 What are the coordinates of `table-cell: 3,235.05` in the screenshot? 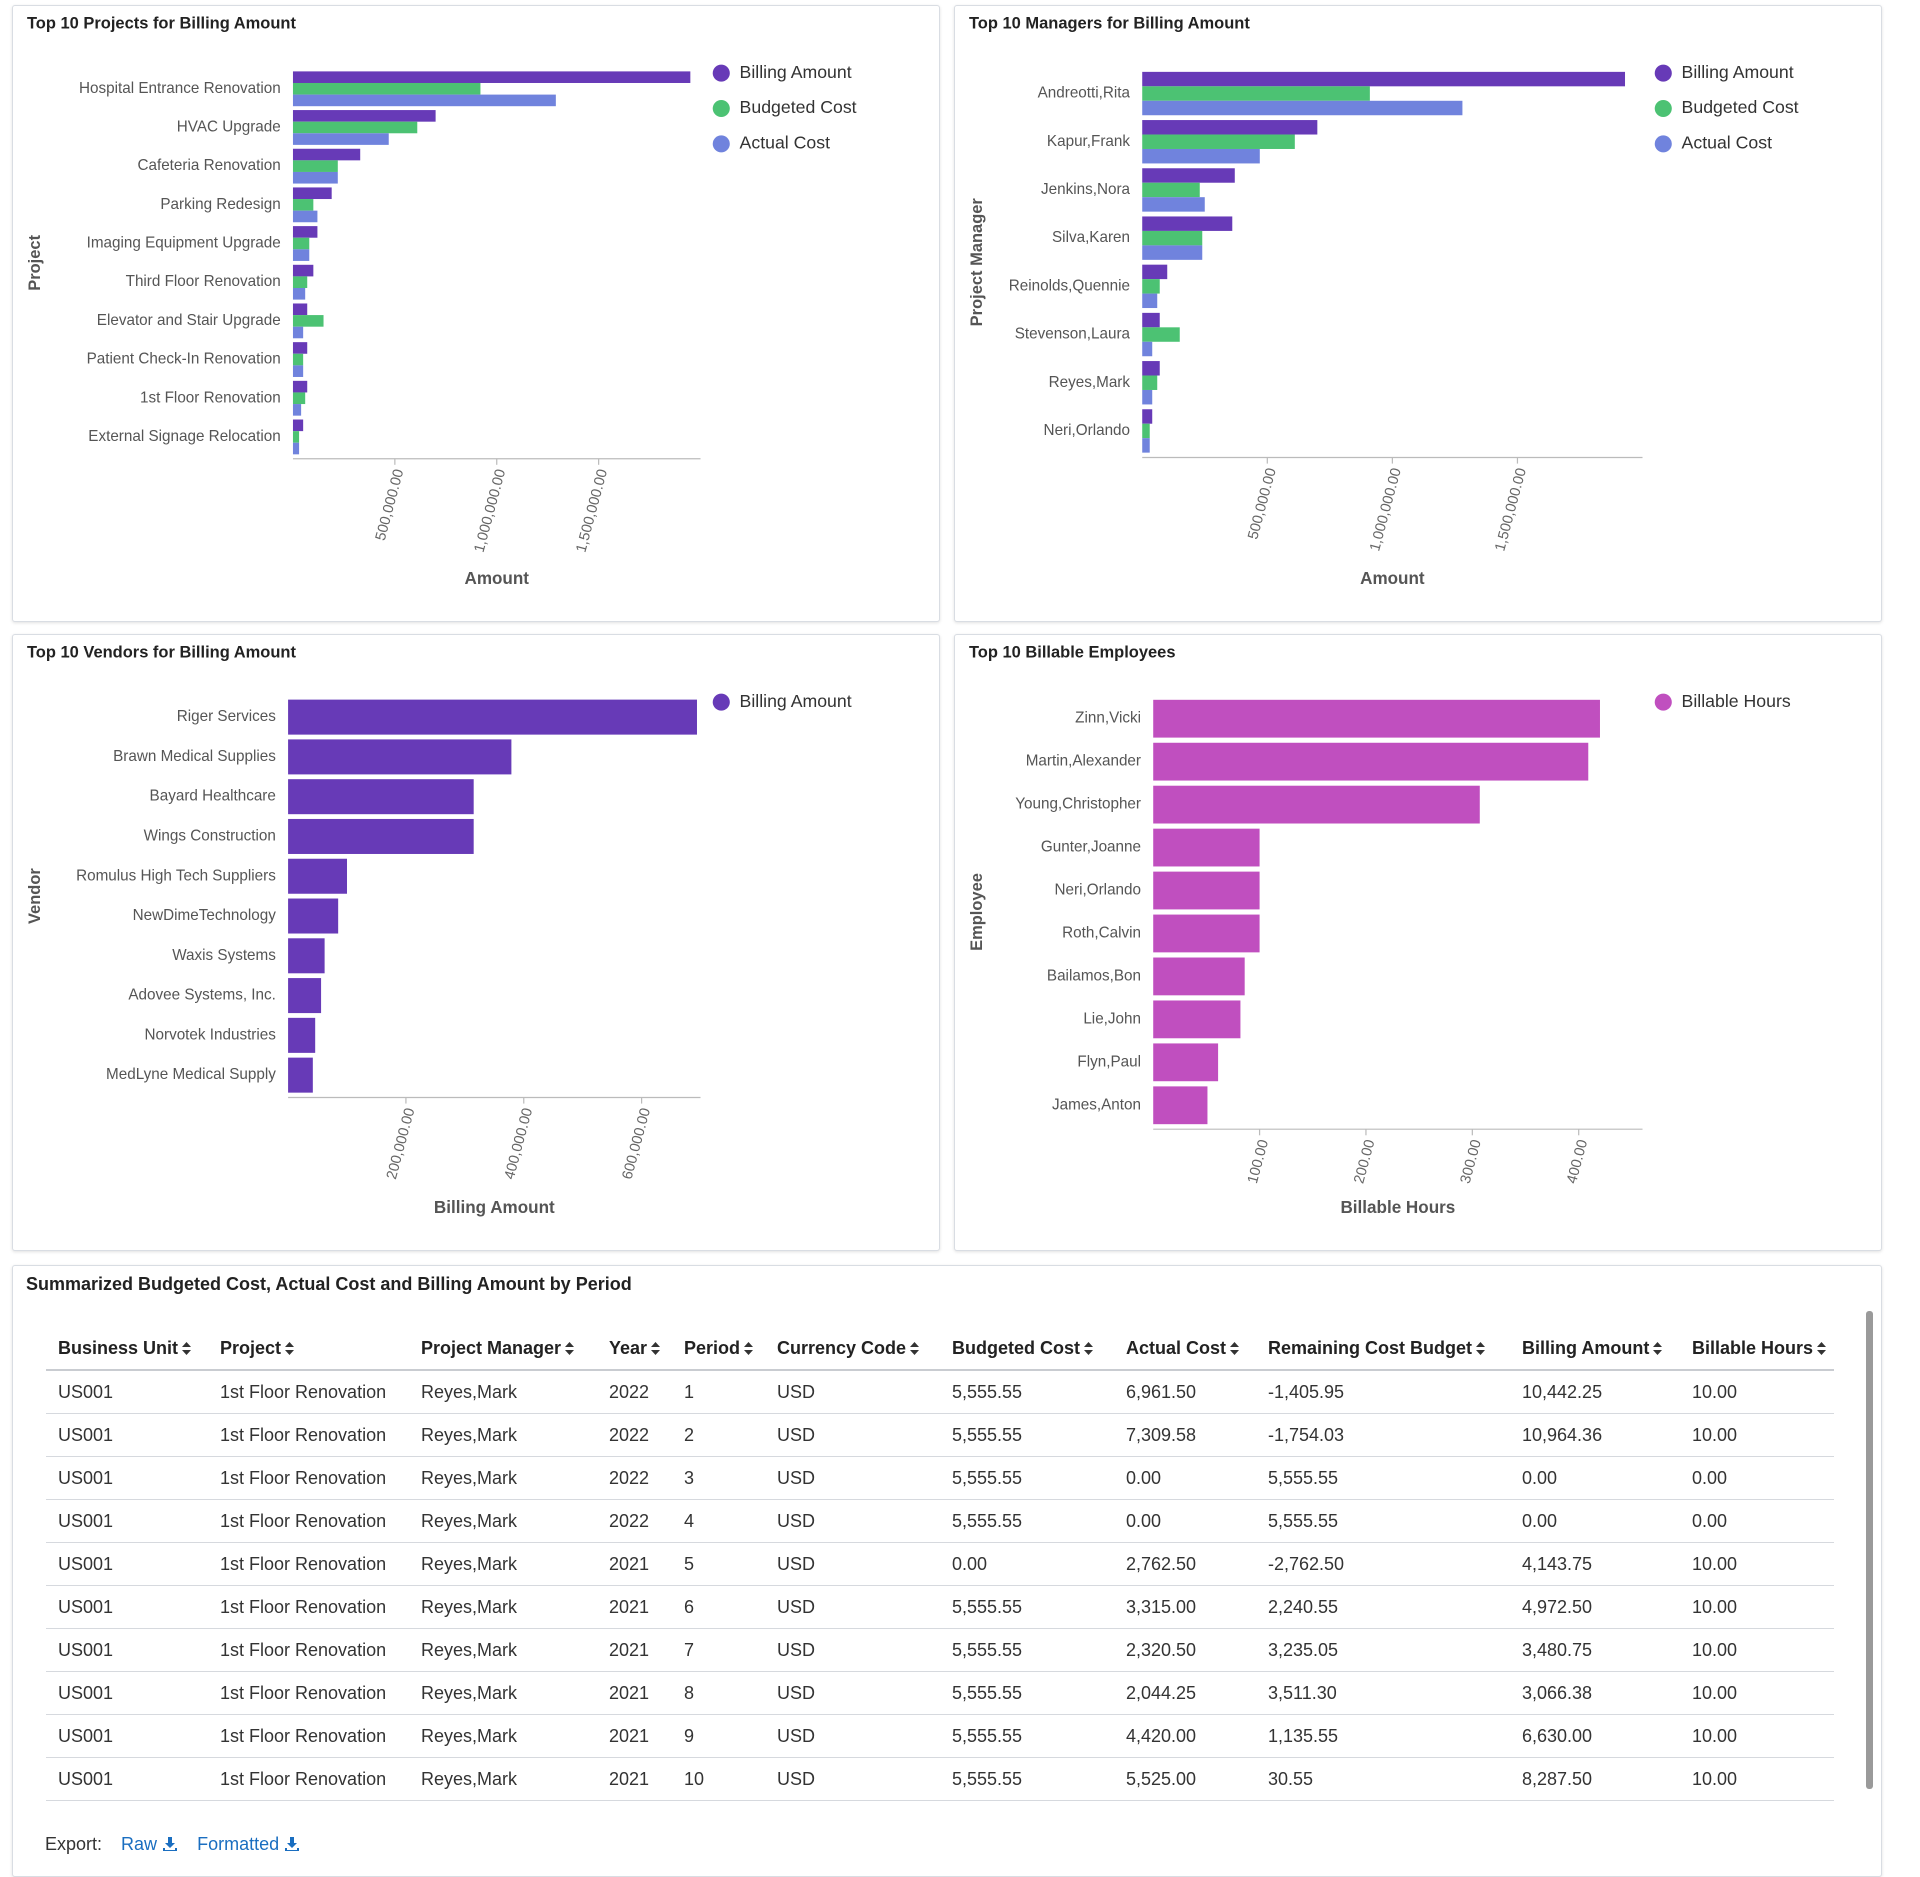 It's located at (1383, 1650).